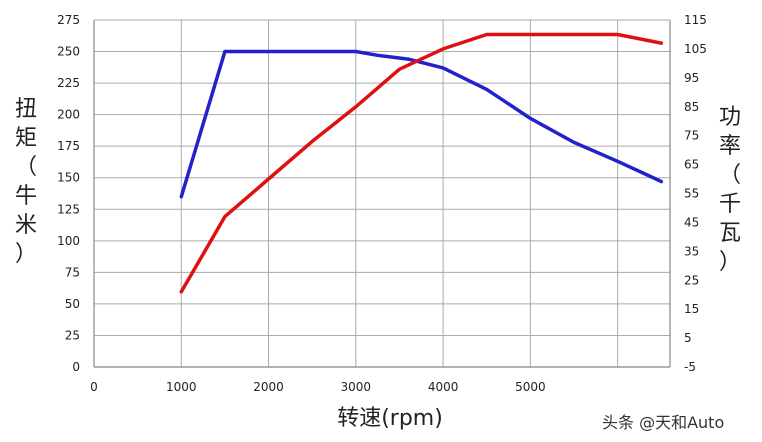 The height and width of the screenshot is (442, 762). Describe the element at coordinates (691, 222) in the screenshot. I see `y-right-tick-label: 45` at that location.